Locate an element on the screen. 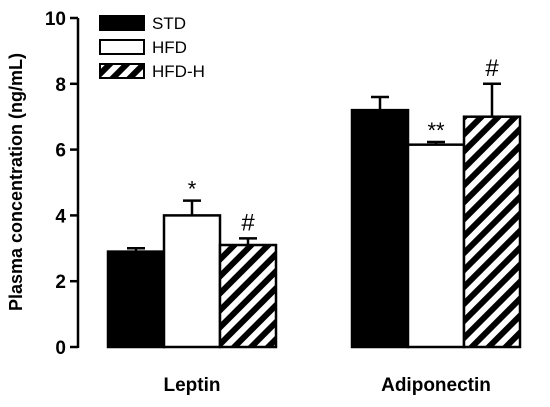  legend: STD HFD HFD-H is located at coordinates (152, 47).